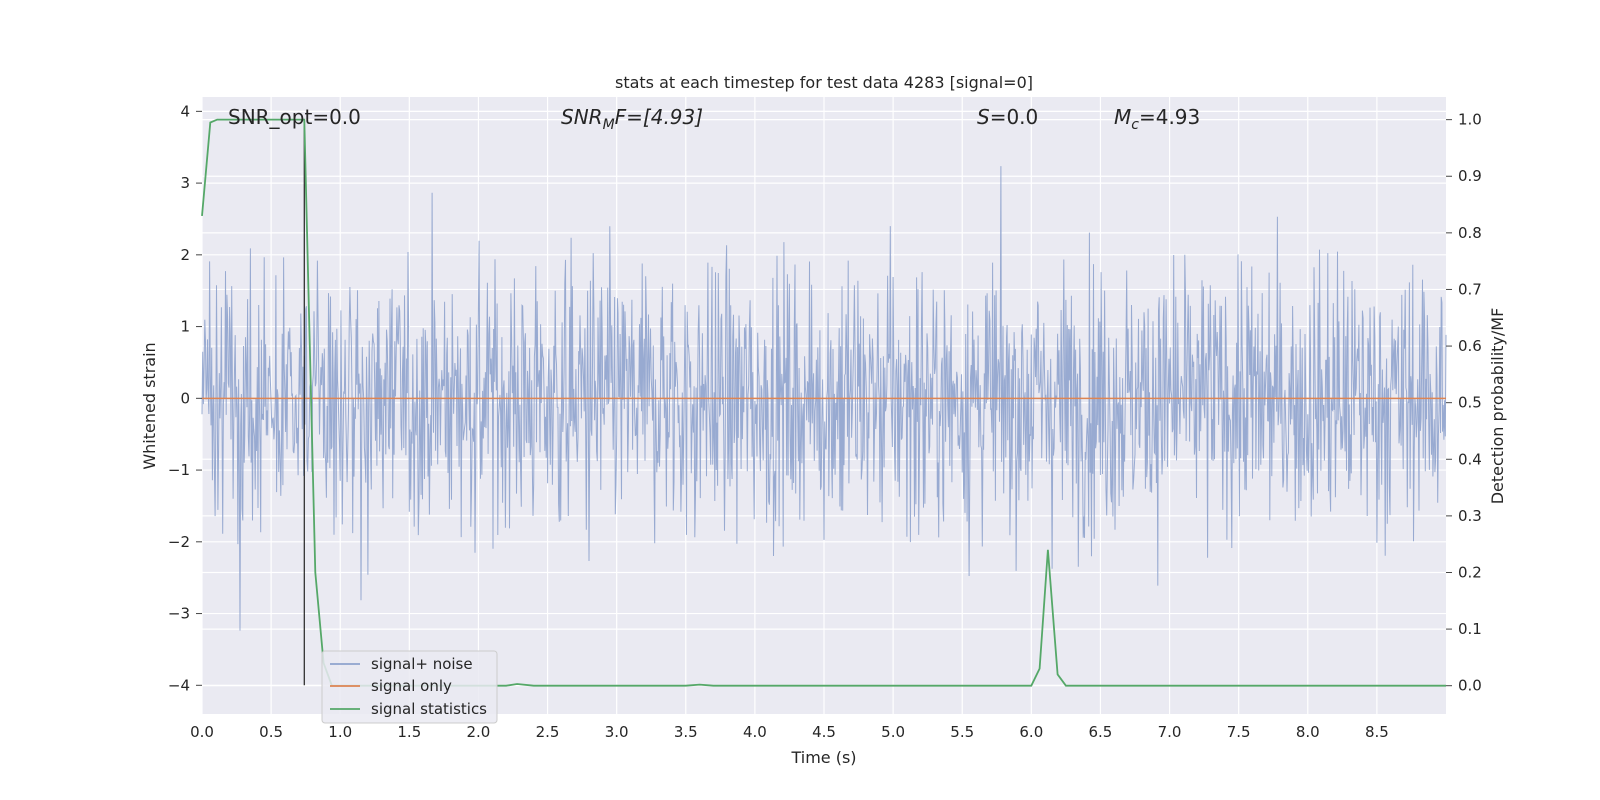 The image size is (1600, 800). Describe the element at coordinates (582, 117) in the screenshot. I see `snr-mf-main: SNR` at that location.